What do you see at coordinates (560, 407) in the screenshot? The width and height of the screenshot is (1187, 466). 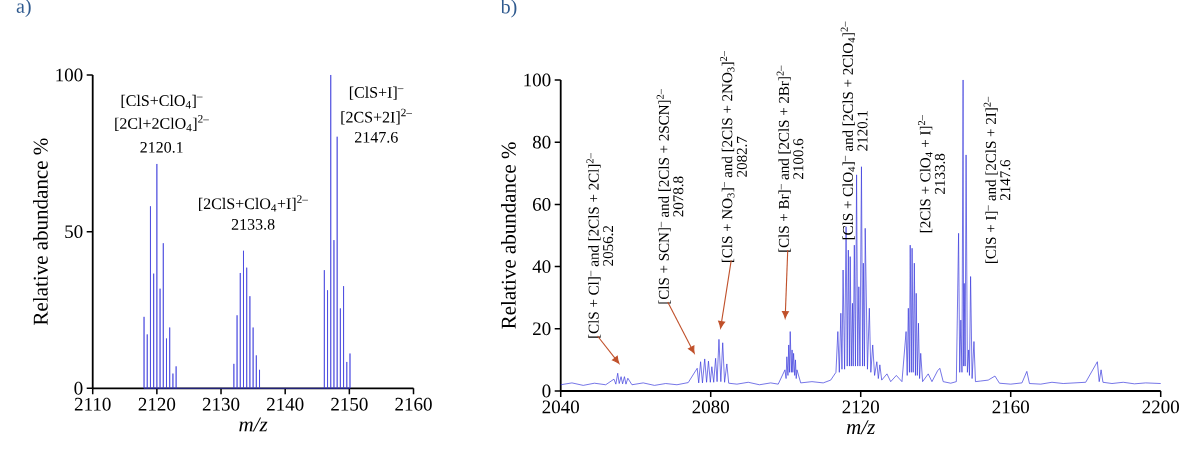 I see `x-tick-label: 2040` at bounding box center [560, 407].